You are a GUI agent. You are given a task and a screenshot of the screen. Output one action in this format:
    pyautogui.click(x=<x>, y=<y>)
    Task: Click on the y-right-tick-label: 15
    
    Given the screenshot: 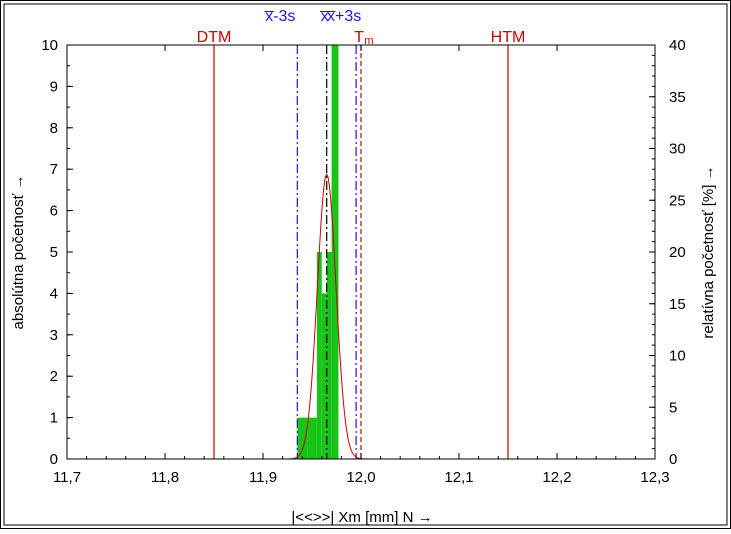 What is the action you would take?
    pyautogui.click(x=677, y=304)
    